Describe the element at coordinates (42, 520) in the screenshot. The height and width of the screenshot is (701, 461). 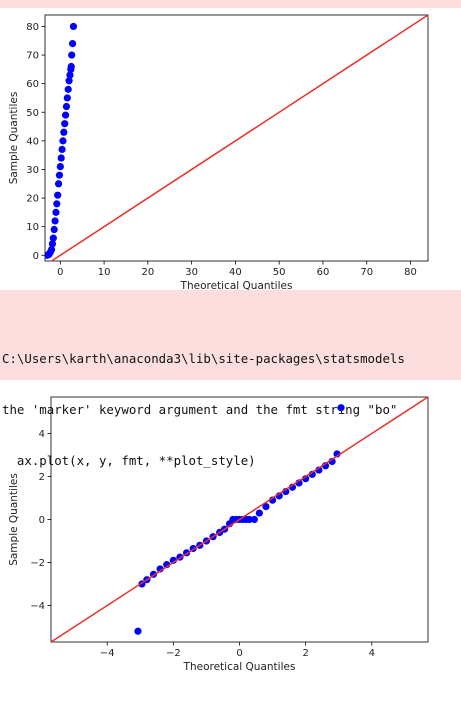
I see `plot2-y-tick-label: 0` at that location.